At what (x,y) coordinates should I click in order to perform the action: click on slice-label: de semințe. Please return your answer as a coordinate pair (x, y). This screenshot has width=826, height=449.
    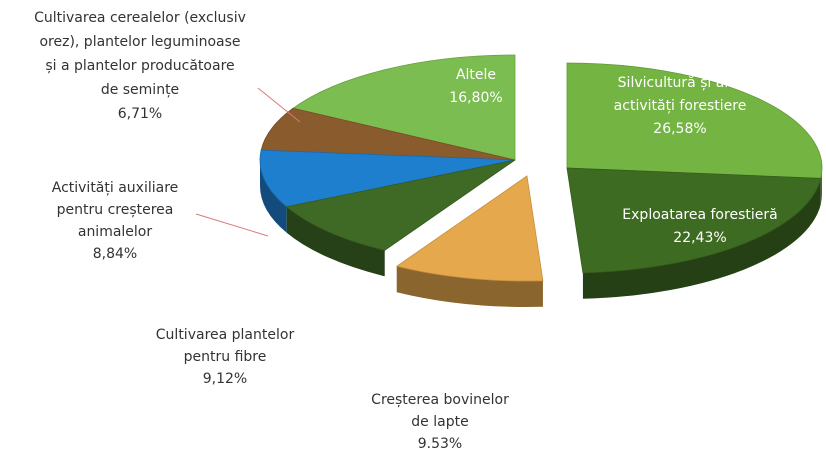
    Looking at the image, I should click on (140, 90).